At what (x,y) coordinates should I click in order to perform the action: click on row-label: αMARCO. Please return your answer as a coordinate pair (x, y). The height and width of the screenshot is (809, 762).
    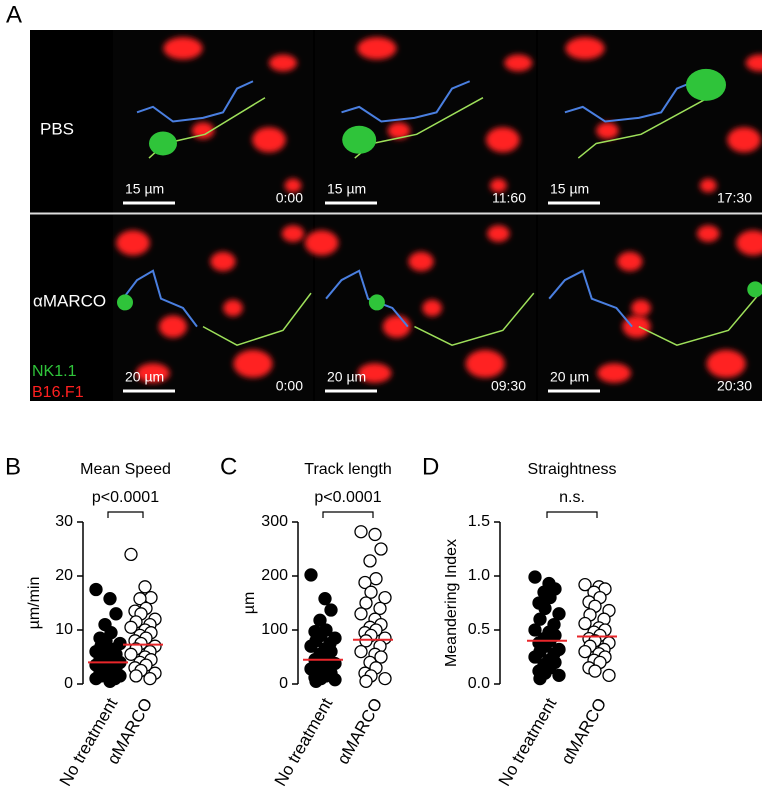
    Looking at the image, I should click on (69, 300).